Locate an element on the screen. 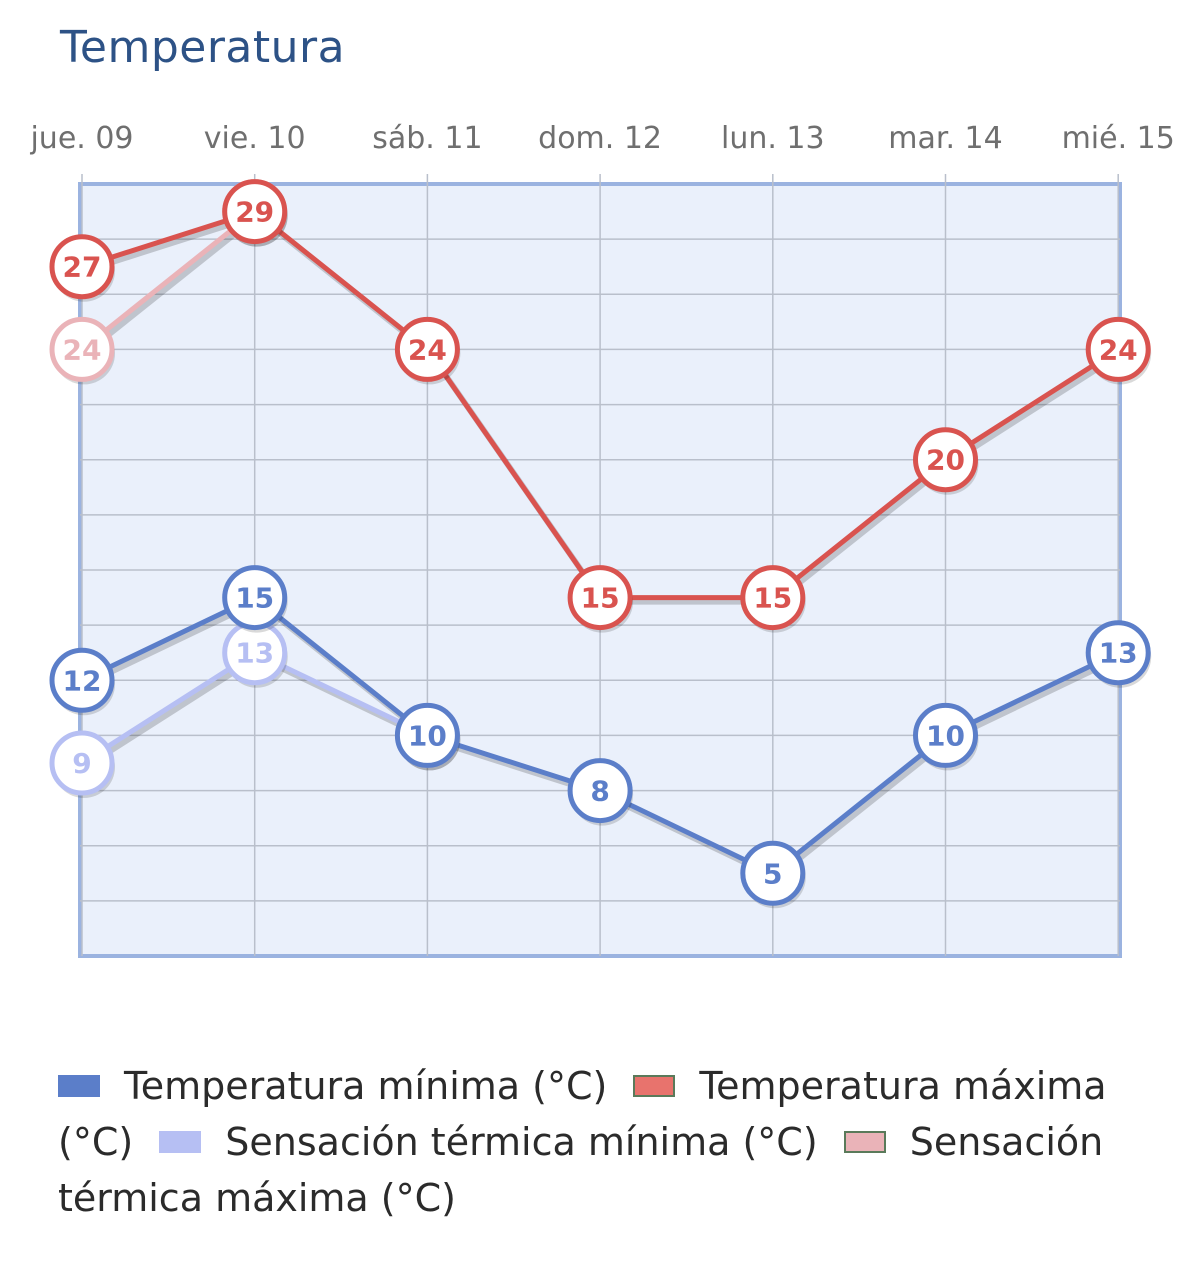  x-tick-label: mar. 14 is located at coordinates (945, 138).